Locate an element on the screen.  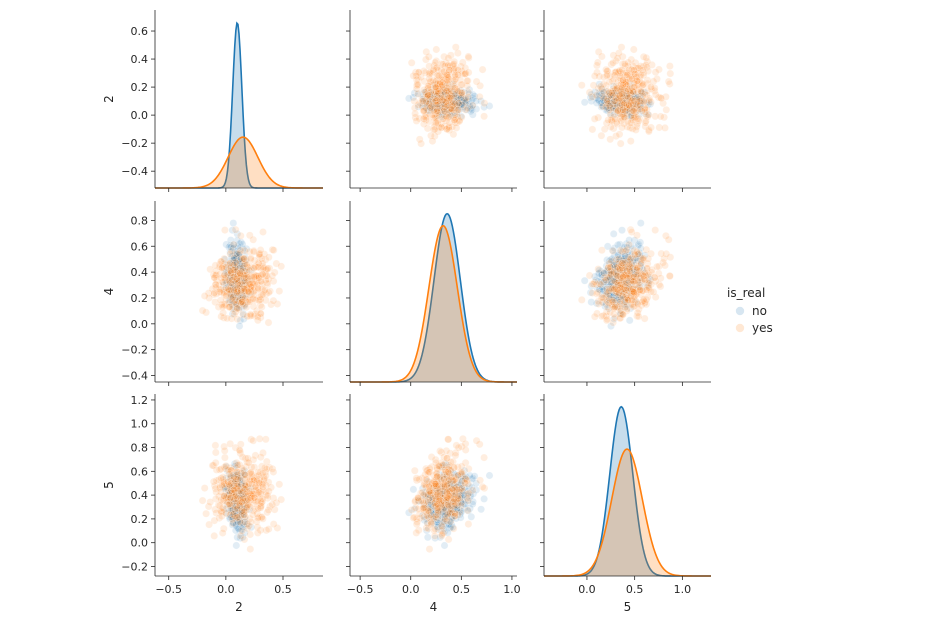
legend-marker-yes is located at coordinates (740, 328).